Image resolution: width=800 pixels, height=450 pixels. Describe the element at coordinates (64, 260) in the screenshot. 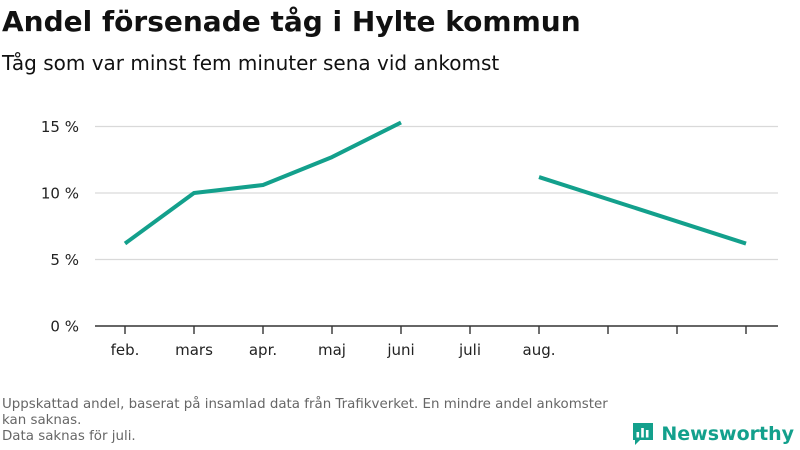

I see `y-tick-label: 5 %` at that location.